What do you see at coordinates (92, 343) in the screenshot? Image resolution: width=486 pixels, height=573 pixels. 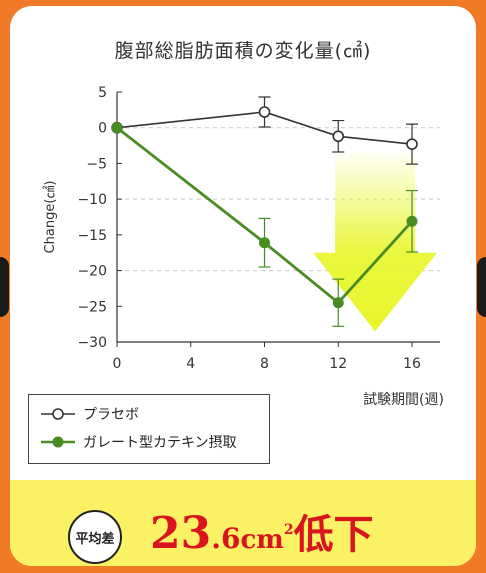 I see `y-tick-label: −30` at bounding box center [92, 343].